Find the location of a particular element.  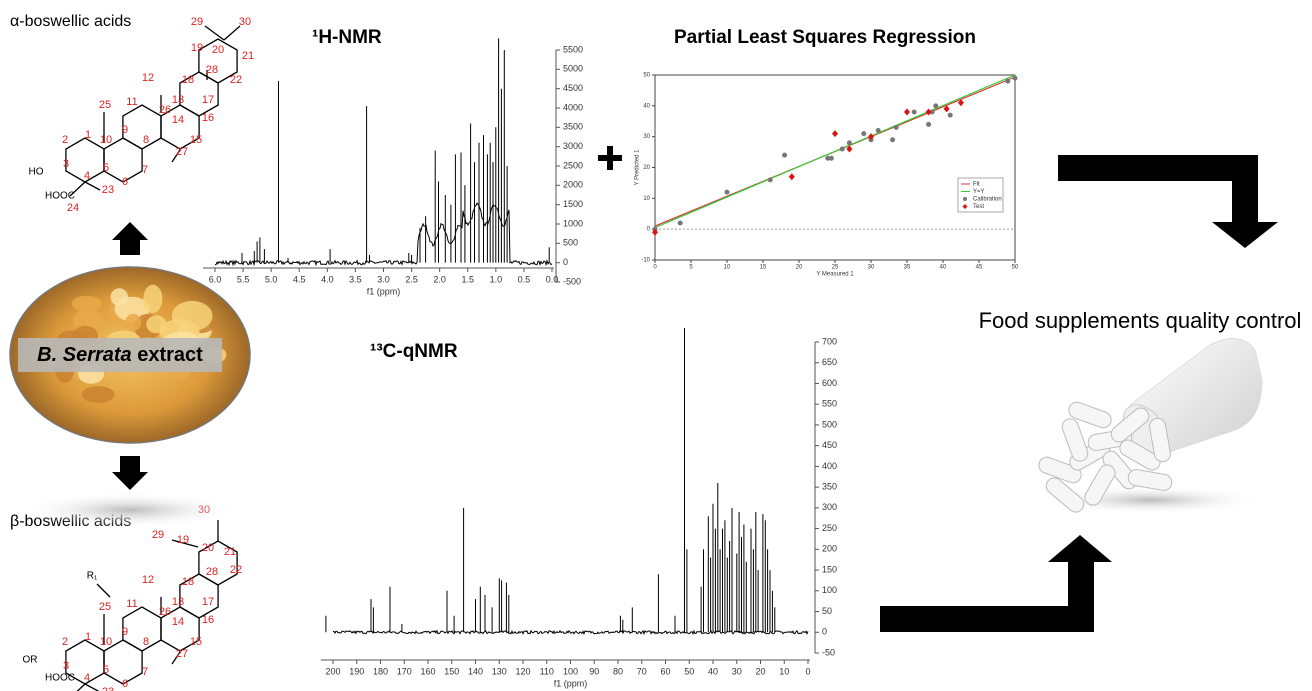

group-label: R₁ is located at coordinates (92, 576).